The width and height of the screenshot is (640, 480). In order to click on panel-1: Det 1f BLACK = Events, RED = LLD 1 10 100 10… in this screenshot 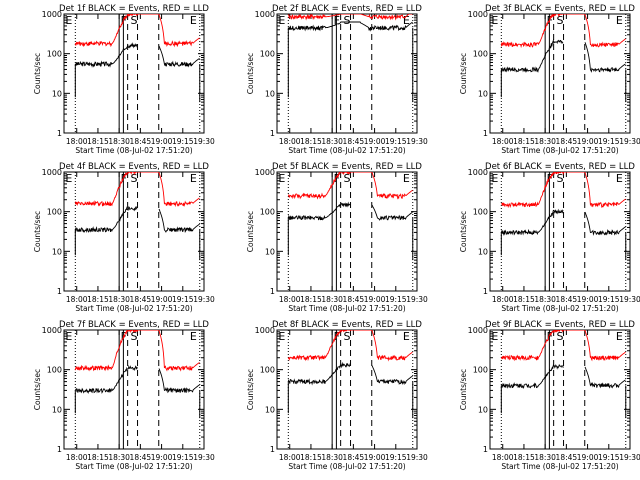, I will do `click(124, 79)`.